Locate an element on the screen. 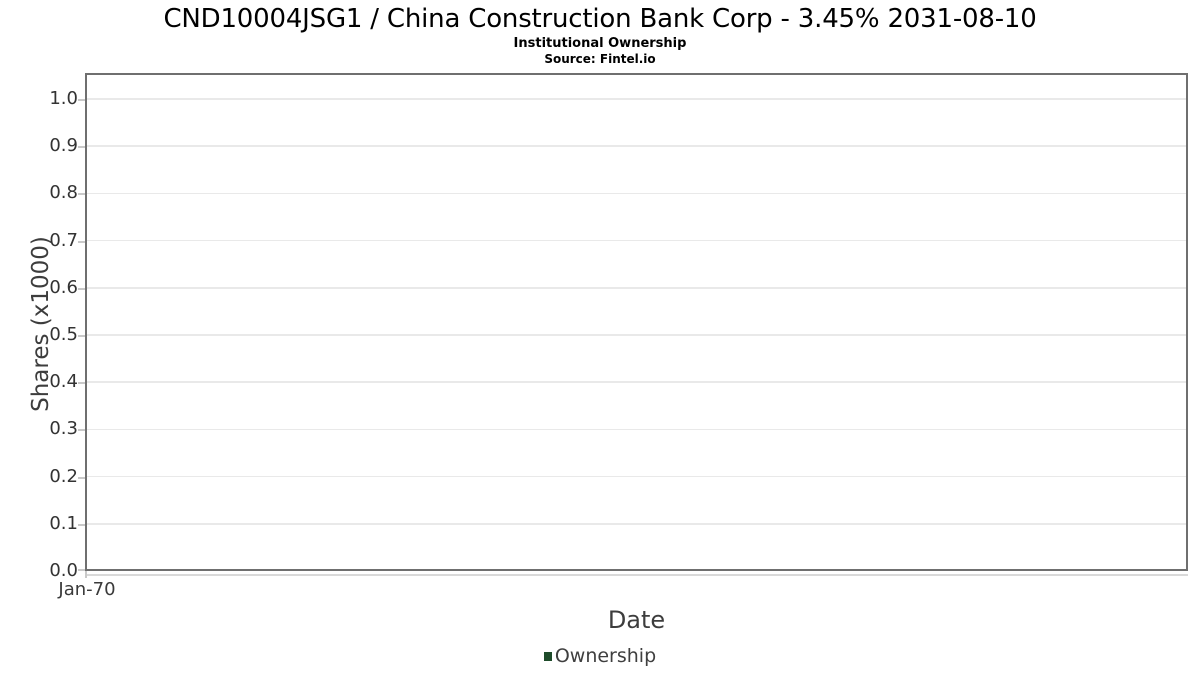  y-tick-label: 0.9 is located at coordinates (63, 146).